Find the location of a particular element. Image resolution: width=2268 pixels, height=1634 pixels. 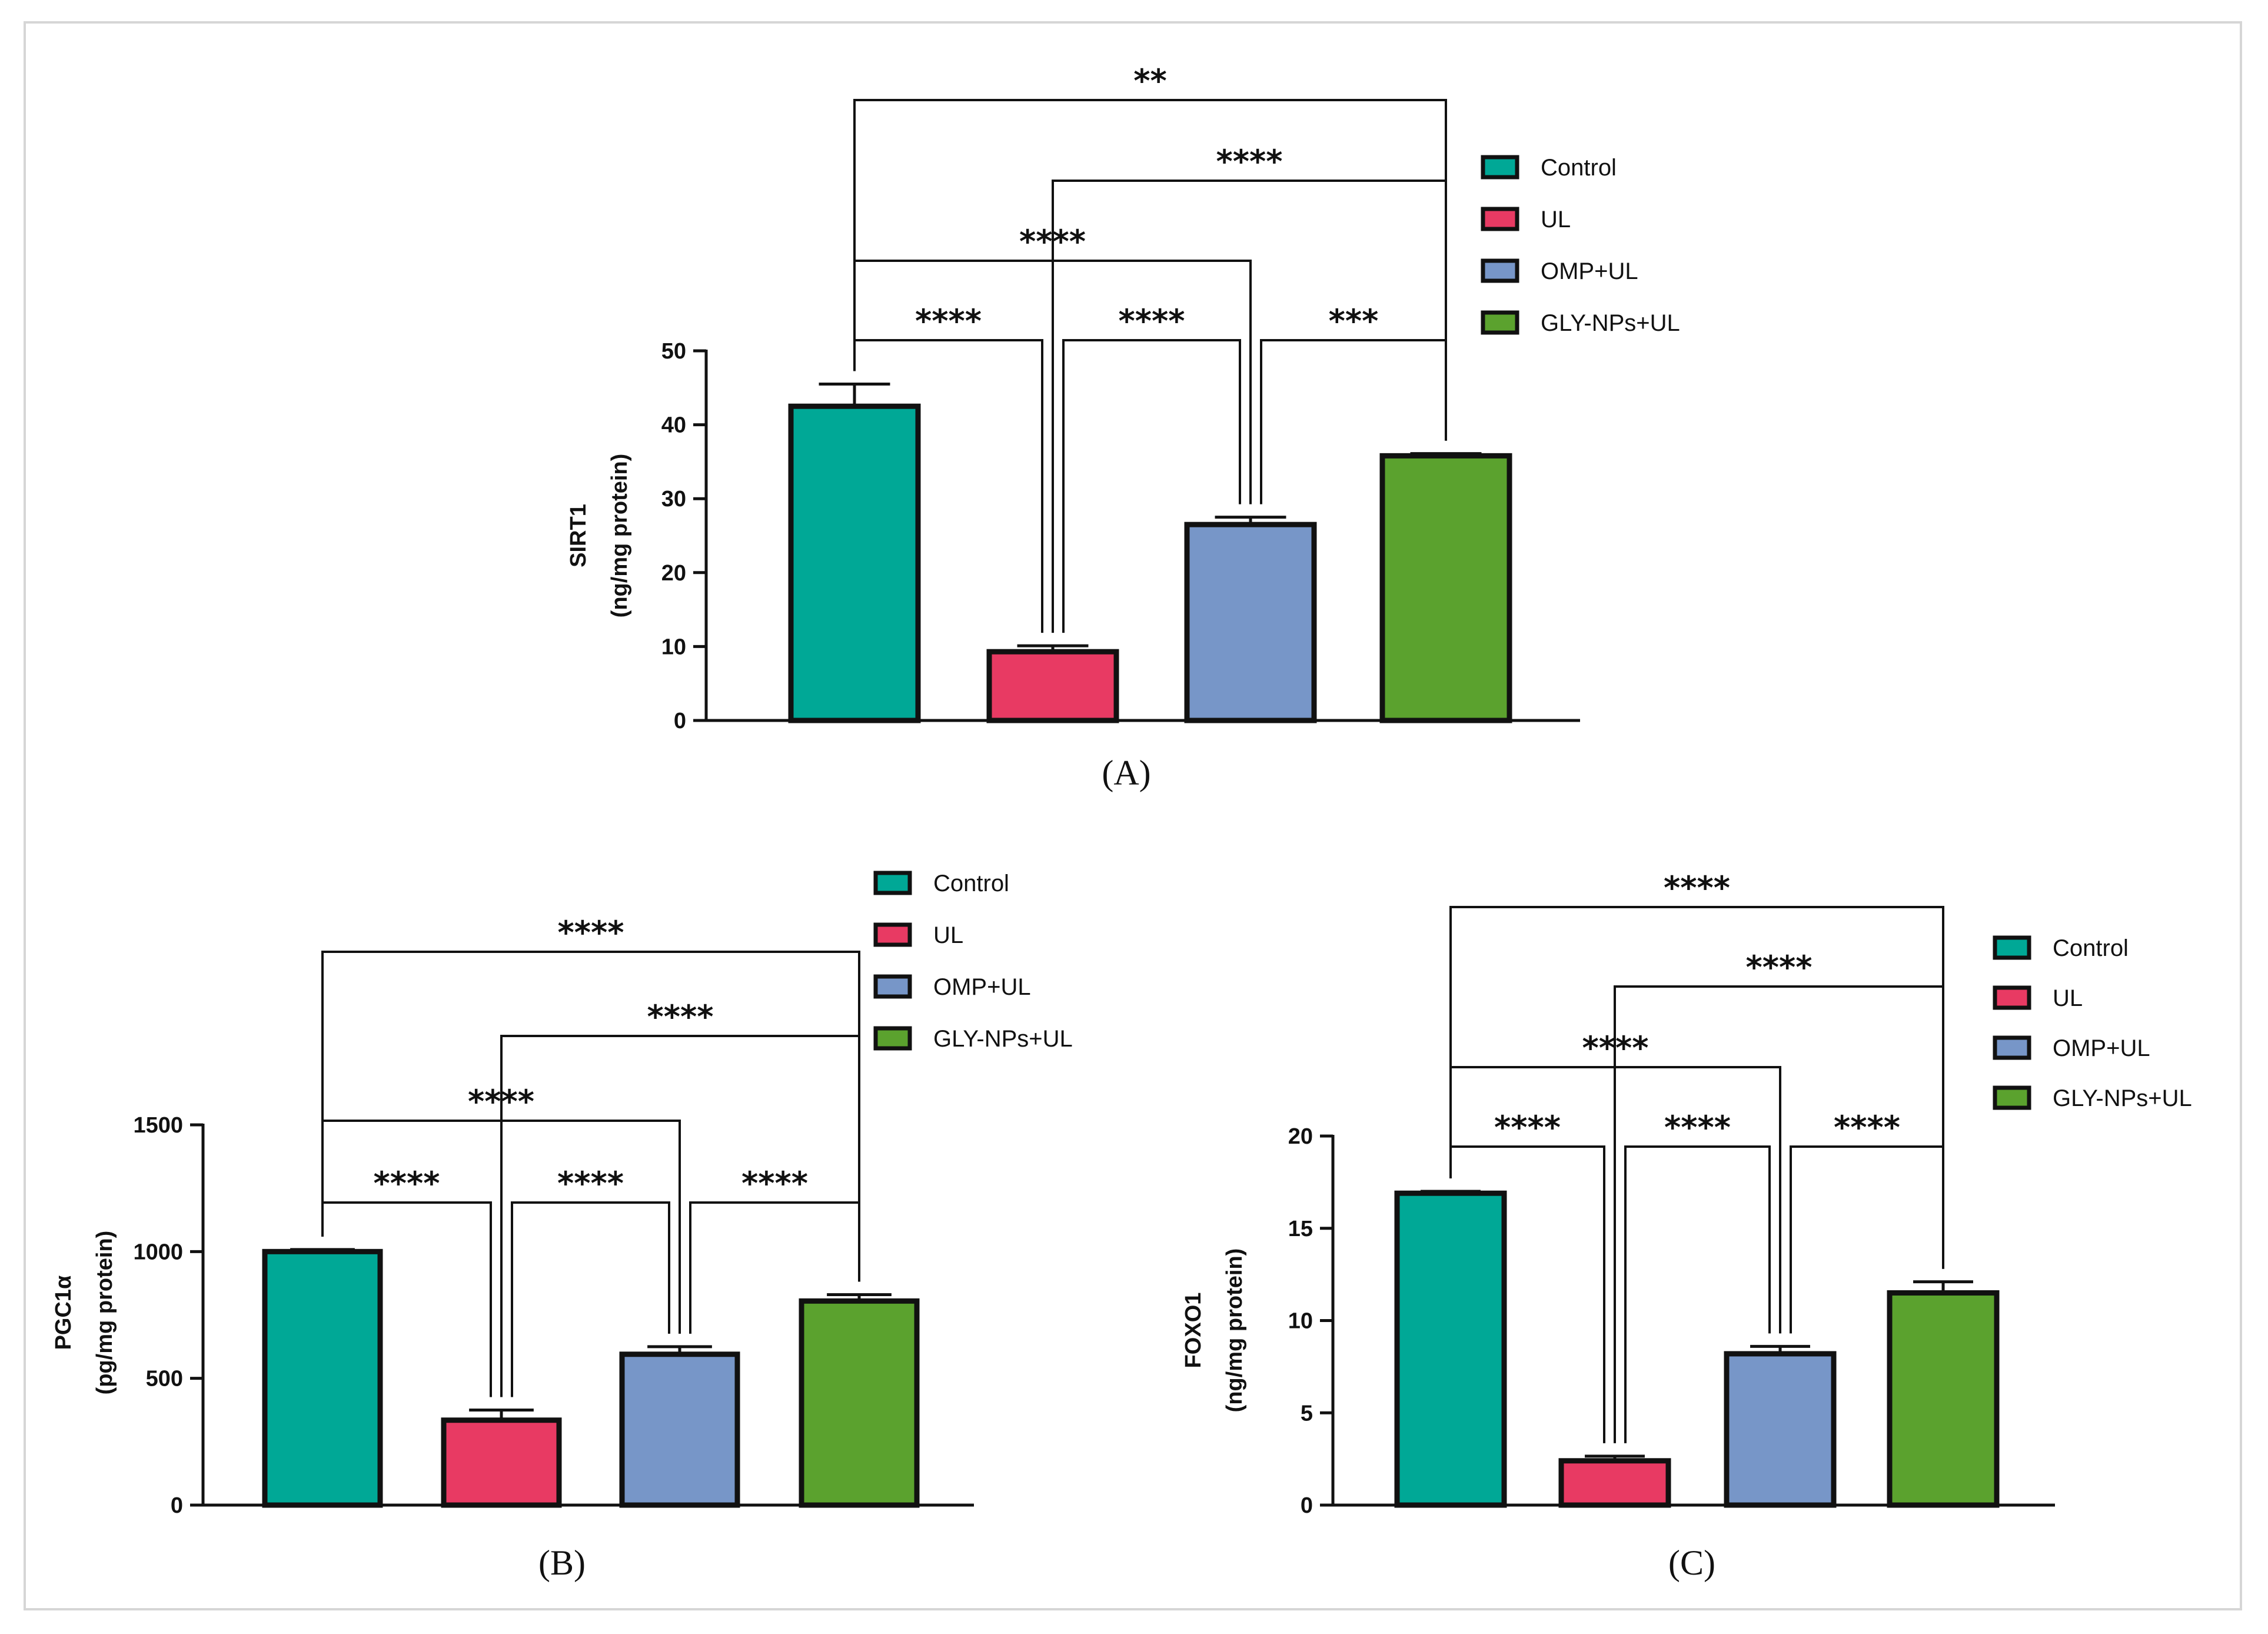

significance-stars: ** is located at coordinates (1149, 80).